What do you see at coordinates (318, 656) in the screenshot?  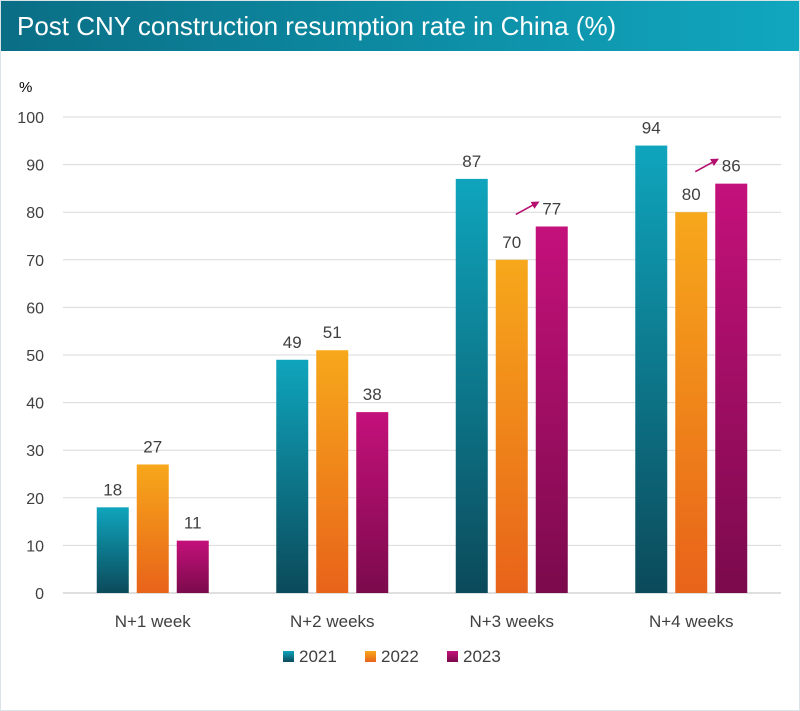 I see `legend-label-2021: 2021` at bounding box center [318, 656].